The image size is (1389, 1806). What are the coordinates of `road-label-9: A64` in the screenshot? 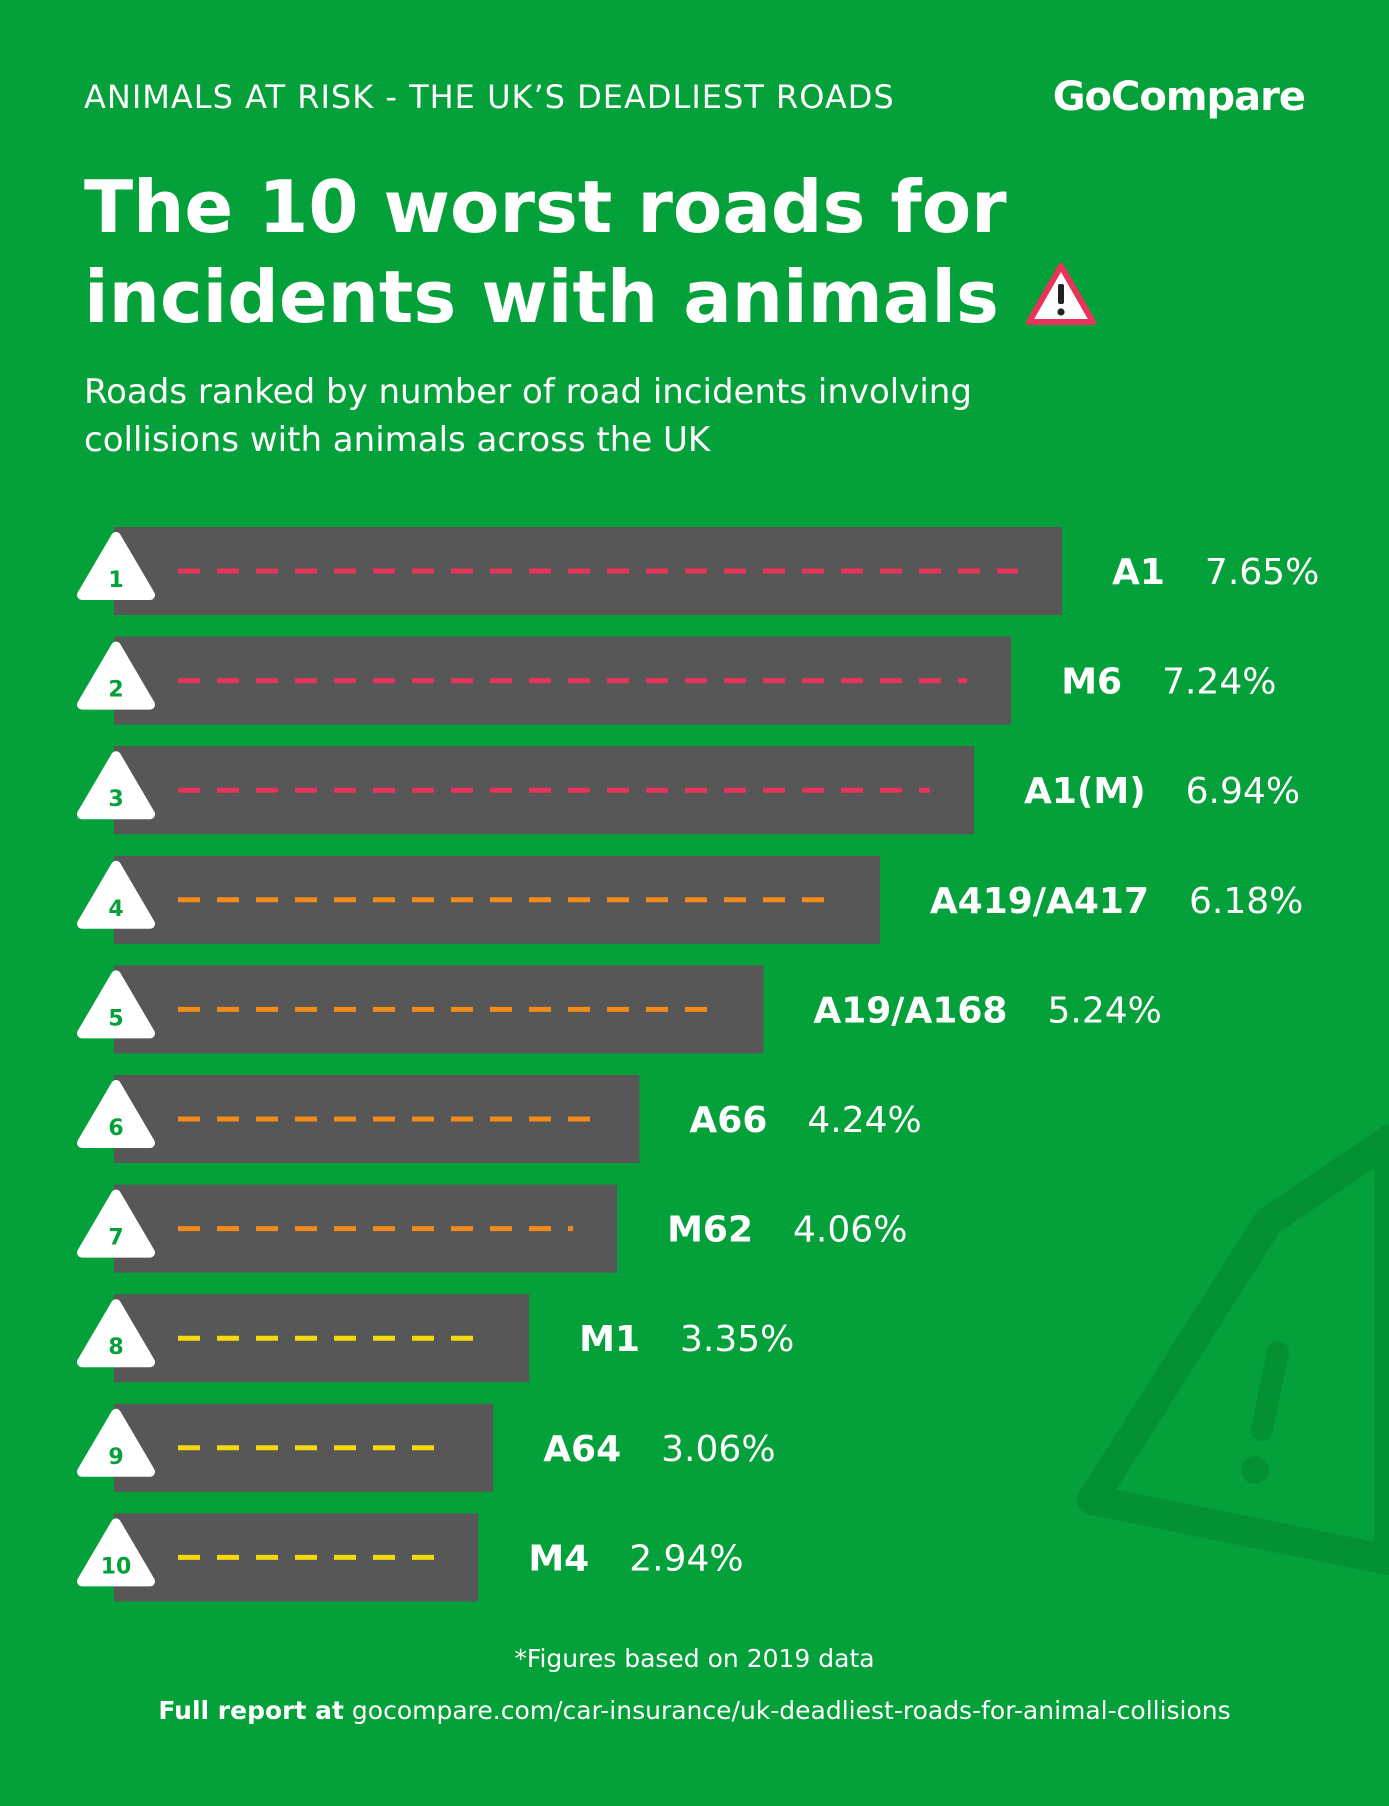 It's located at (582, 1449).